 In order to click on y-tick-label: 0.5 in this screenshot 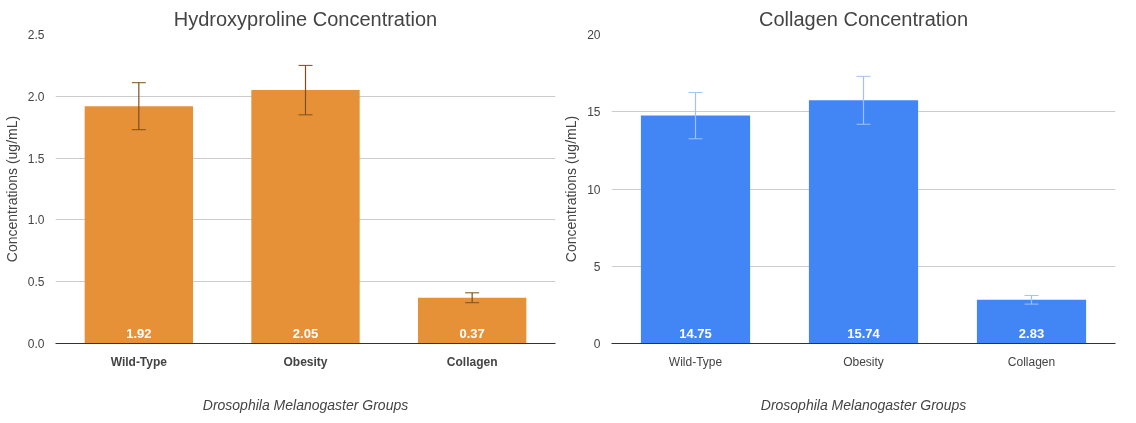, I will do `click(36, 282)`.